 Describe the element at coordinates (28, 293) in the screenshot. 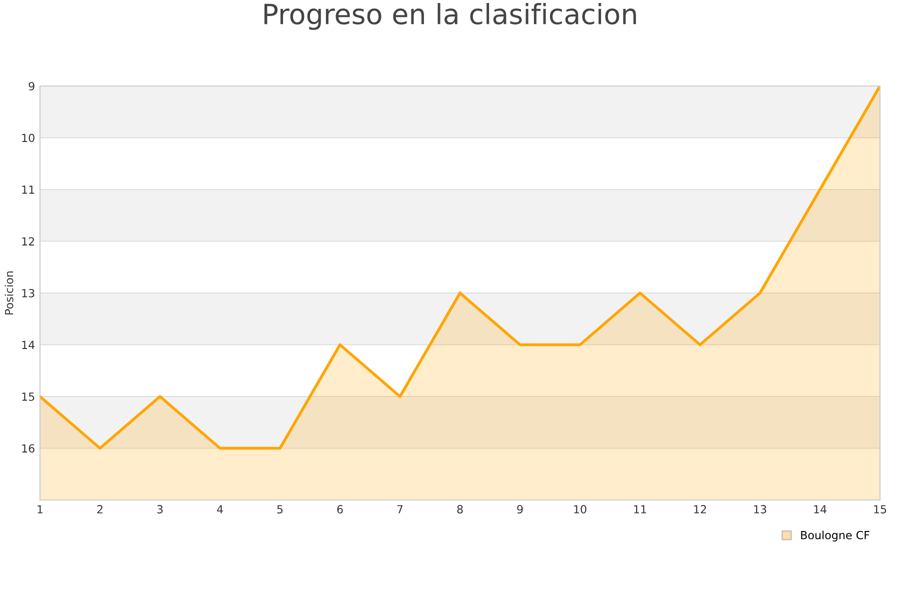

I see `y-tick-label: 13` at that location.